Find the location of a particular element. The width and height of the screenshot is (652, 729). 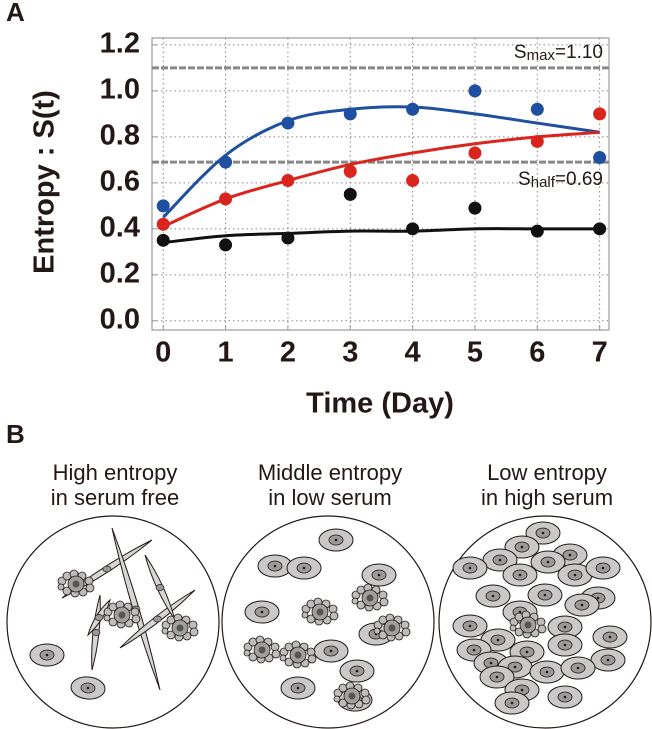

reference-value: =0.69 is located at coordinates (579, 179).